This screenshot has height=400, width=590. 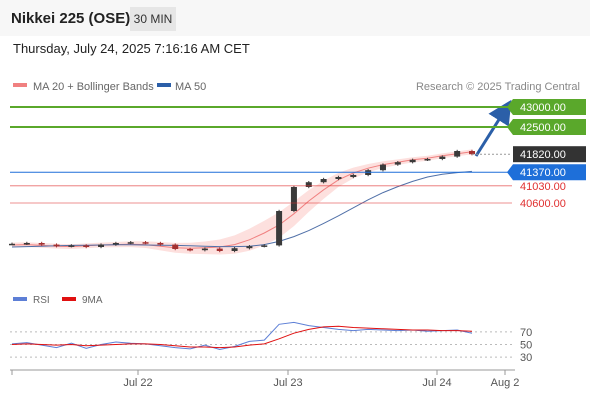 What do you see at coordinates (436, 383) in the screenshot?
I see `x-tick-label: Jul 24` at bounding box center [436, 383].